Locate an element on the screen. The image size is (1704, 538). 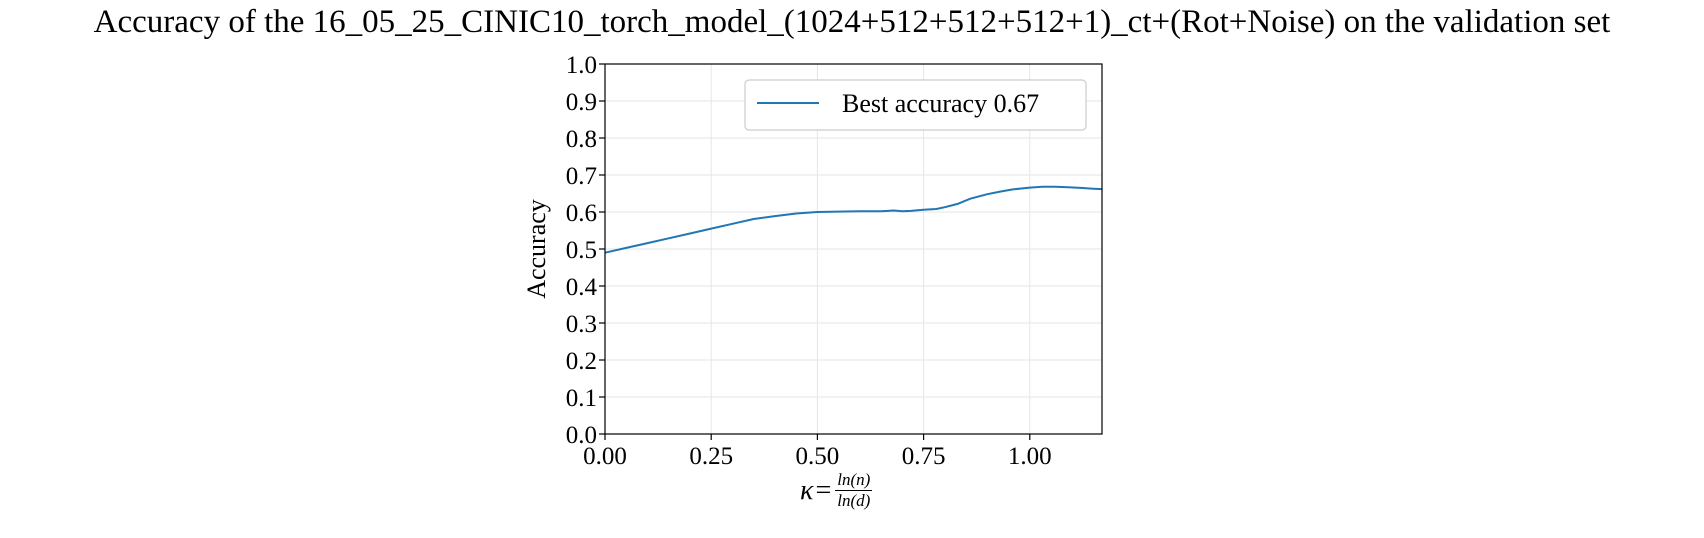
y-tick-label: 0.4 is located at coordinates (582, 287).